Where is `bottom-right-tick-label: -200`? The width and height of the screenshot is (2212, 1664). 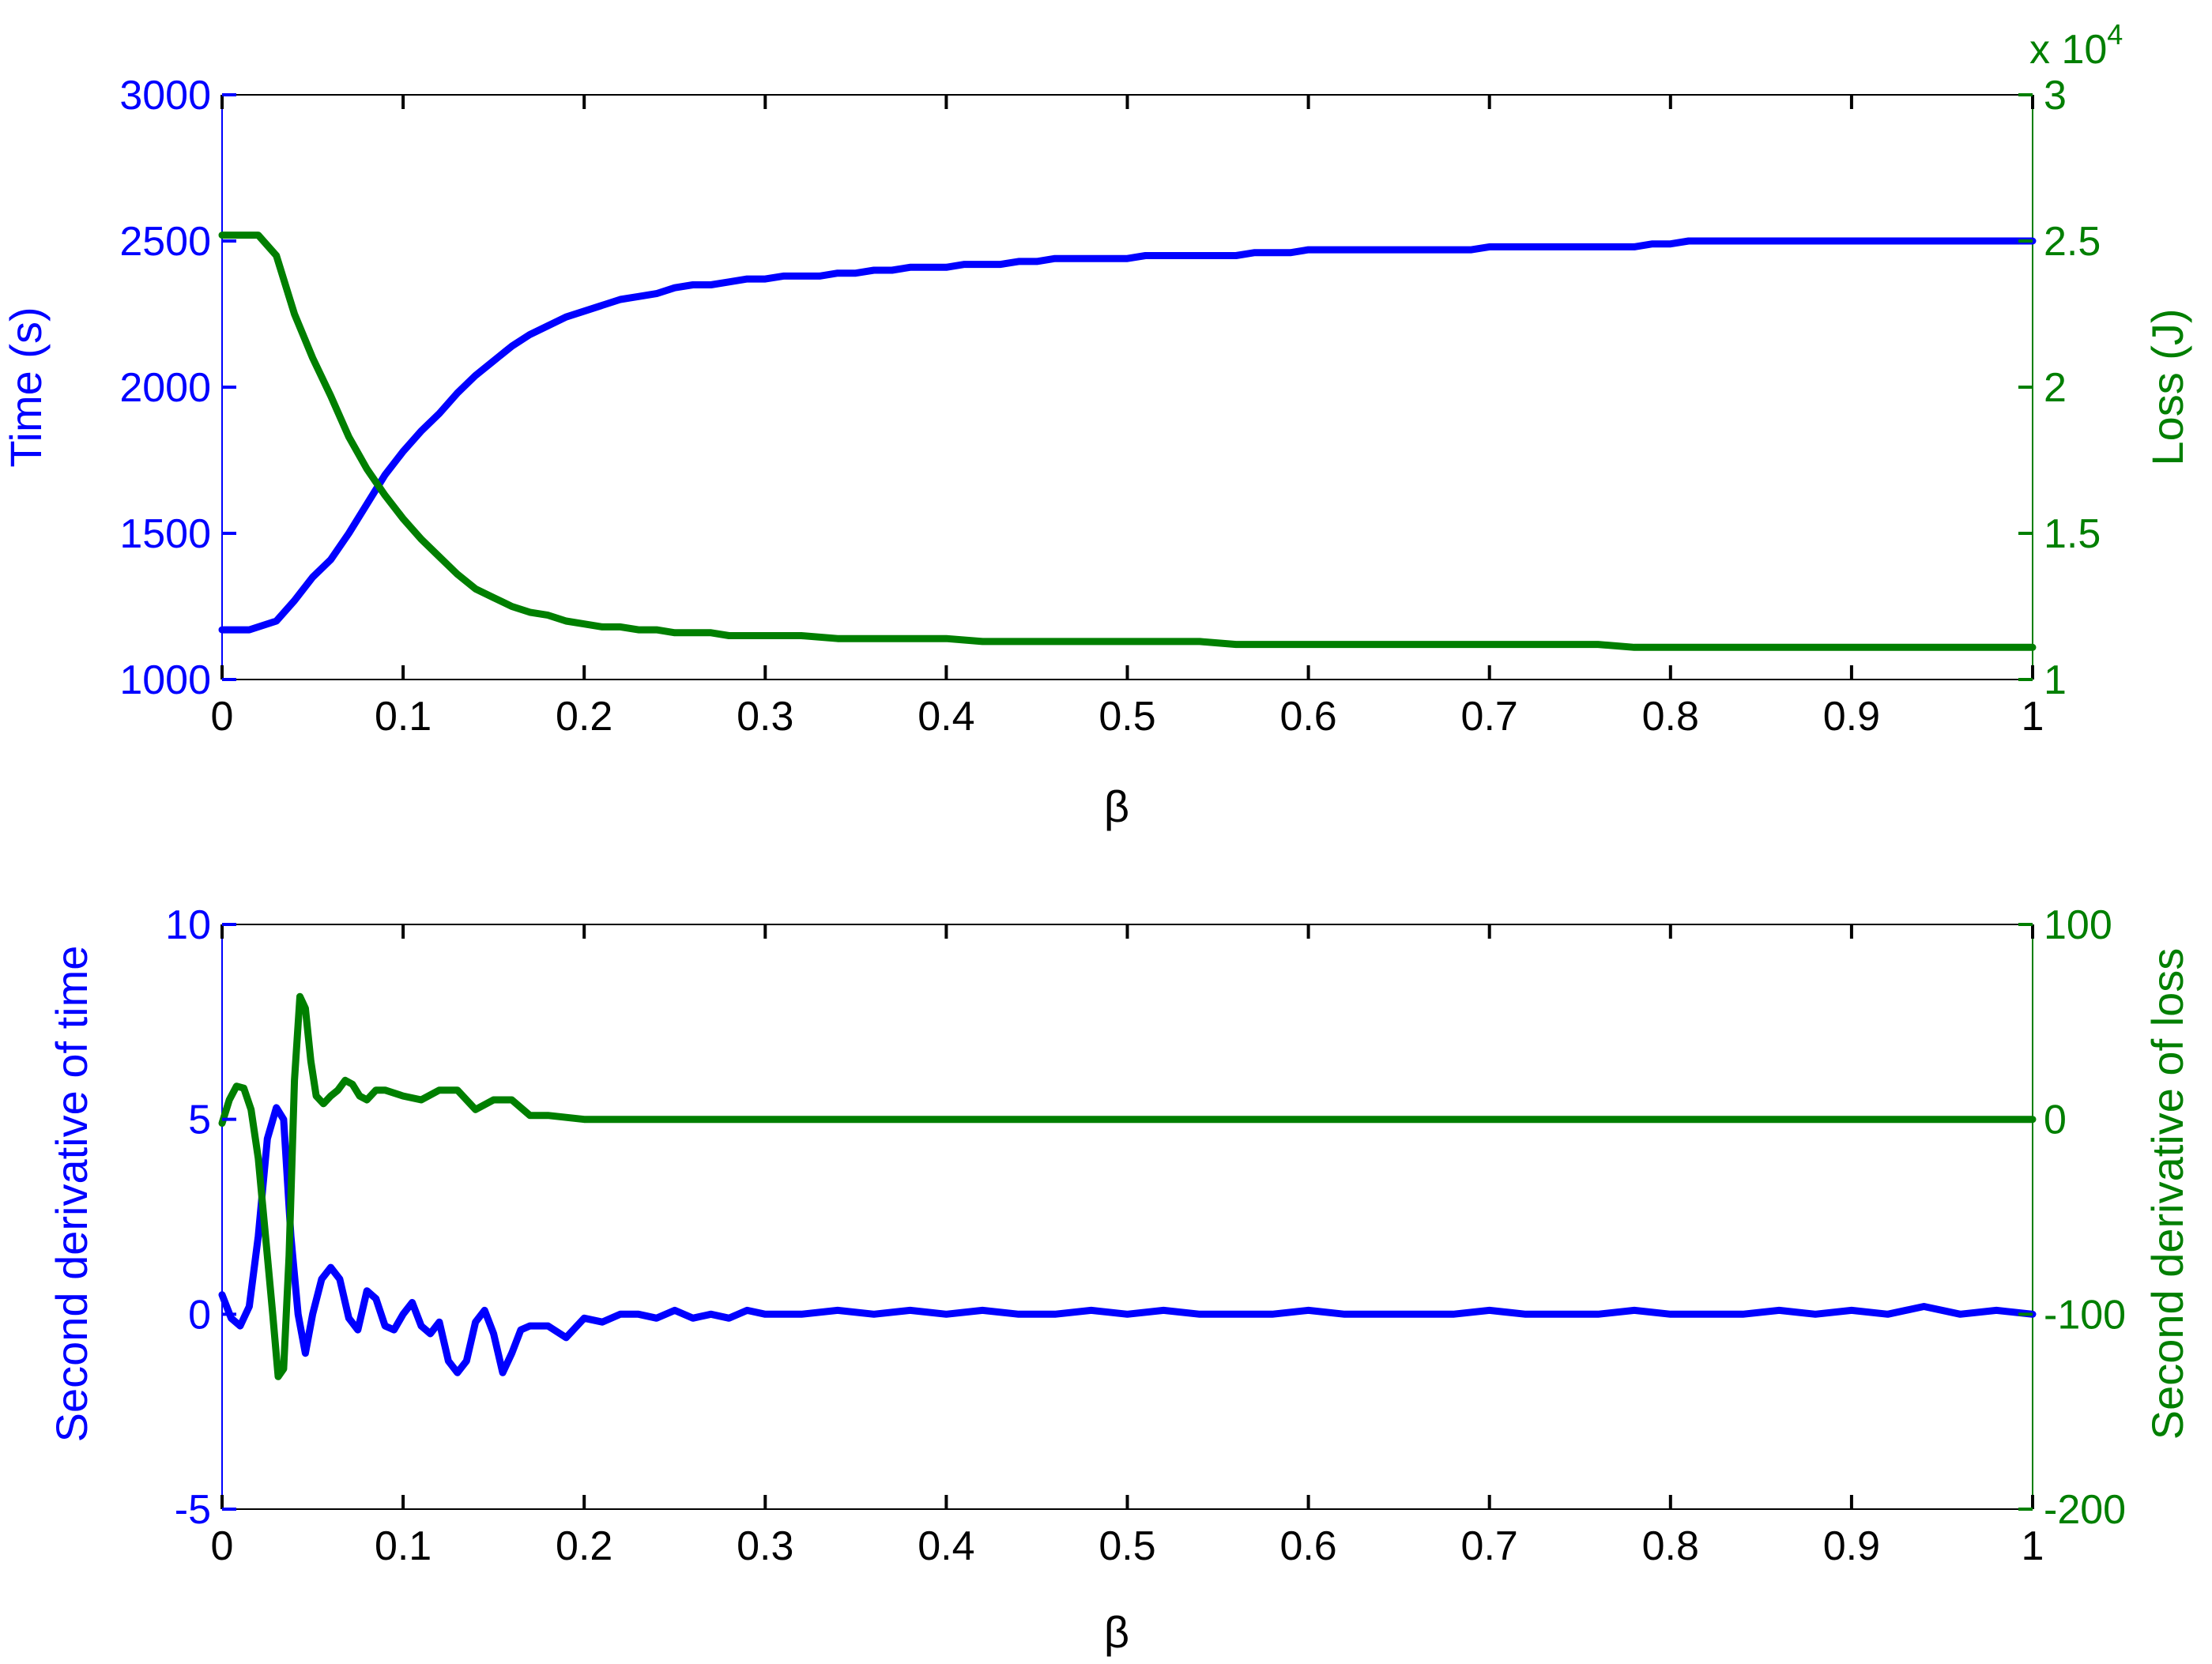 bottom-right-tick-label: -200 is located at coordinates (2085, 1510).